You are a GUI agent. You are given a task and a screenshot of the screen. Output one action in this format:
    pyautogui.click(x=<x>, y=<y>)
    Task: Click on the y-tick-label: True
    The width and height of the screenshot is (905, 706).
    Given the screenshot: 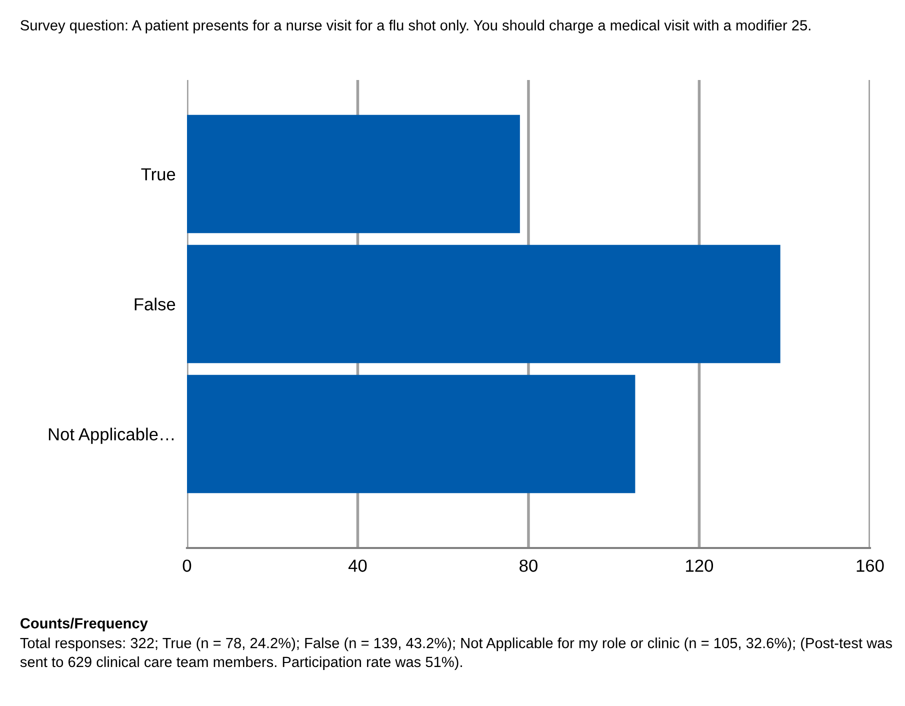 What is the action you would take?
    pyautogui.click(x=158, y=174)
    